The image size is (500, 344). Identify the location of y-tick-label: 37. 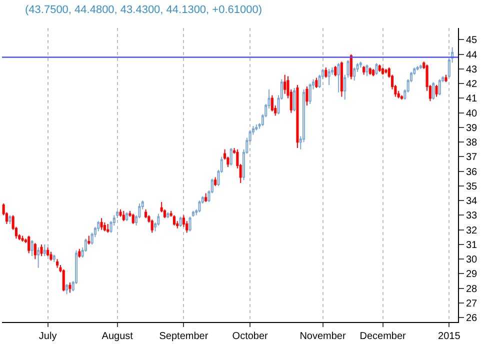
(472, 158).